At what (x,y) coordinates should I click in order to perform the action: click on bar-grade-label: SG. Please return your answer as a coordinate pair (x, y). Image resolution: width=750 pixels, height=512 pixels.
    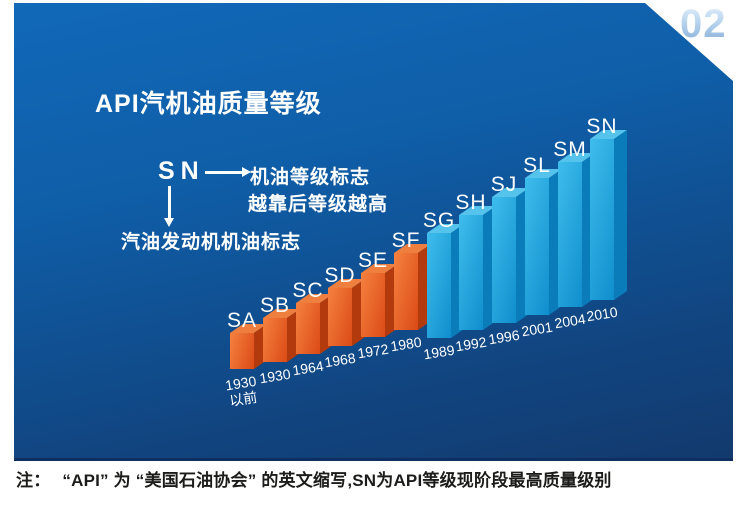
    Looking at the image, I should click on (439, 220).